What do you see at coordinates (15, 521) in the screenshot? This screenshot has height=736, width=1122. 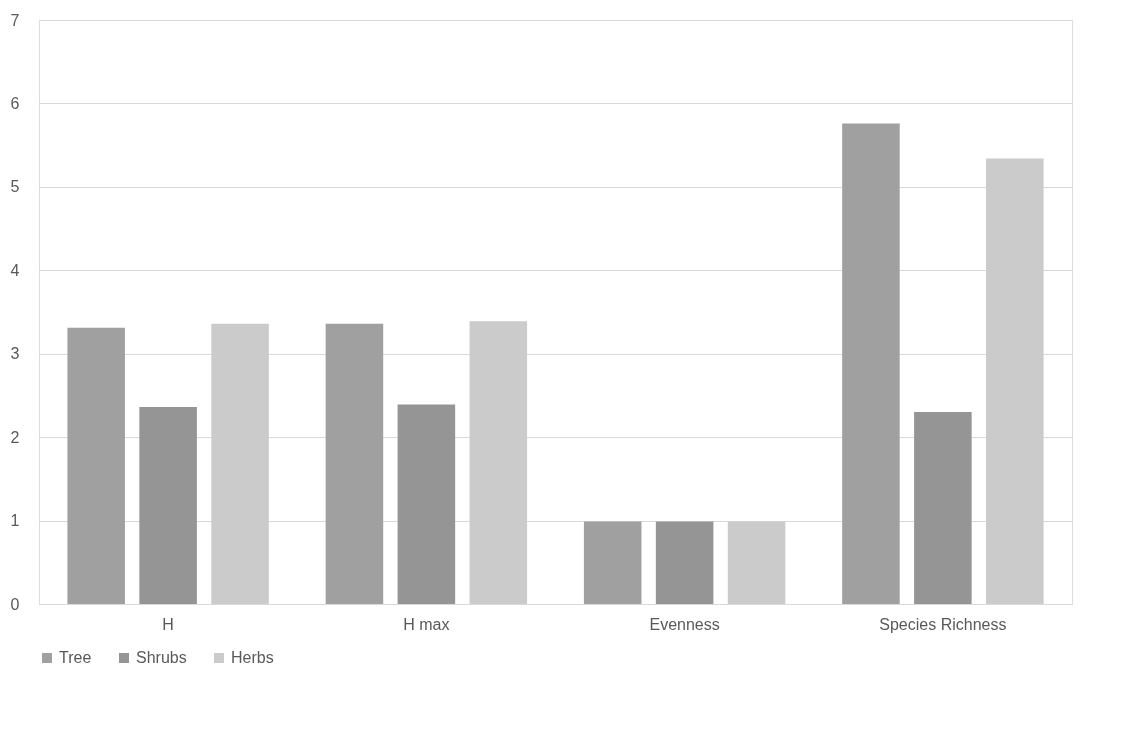 I see `y-tick-label: 1` at bounding box center [15, 521].